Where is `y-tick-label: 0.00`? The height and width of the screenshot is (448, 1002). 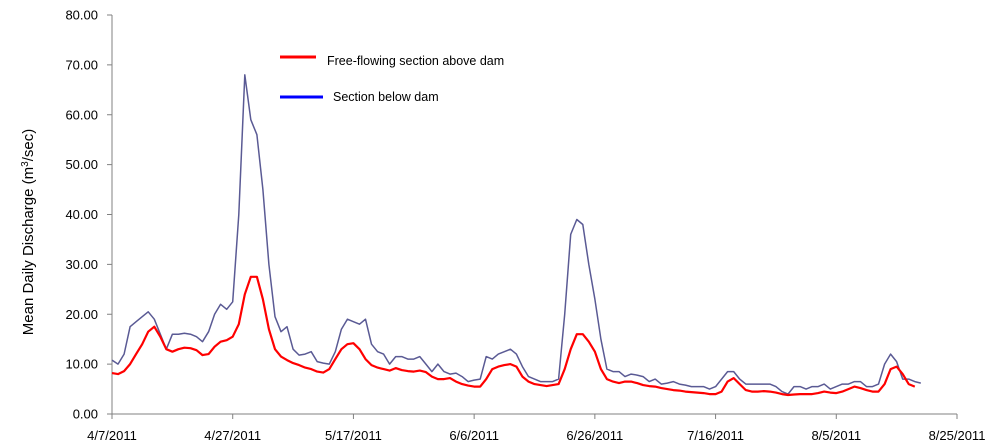
y-tick-label: 0.00 is located at coordinates (85, 414).